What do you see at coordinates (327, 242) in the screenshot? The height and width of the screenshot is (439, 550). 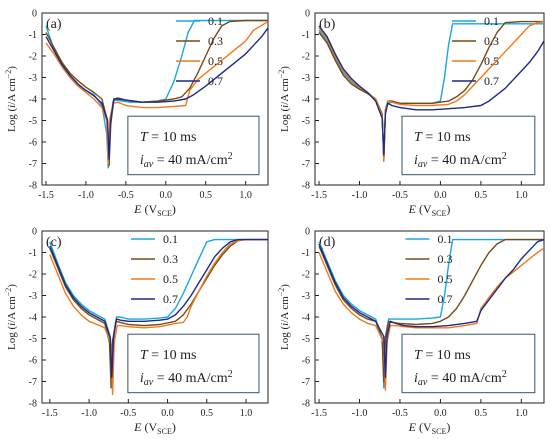 I see `panel-label: (d)` at bounding box center [327, 242].